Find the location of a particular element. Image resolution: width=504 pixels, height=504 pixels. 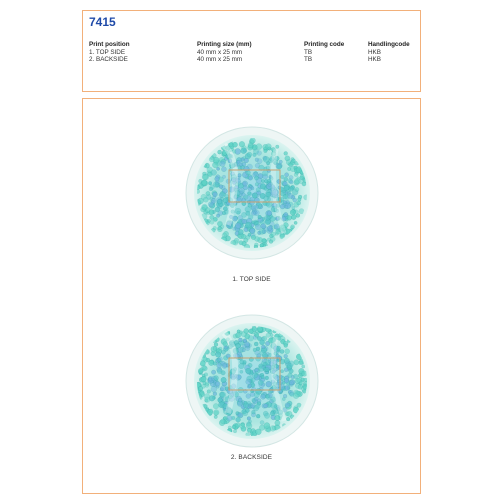

print-position-value: 1. TOP SIDE is located at coordinates (107, 52).